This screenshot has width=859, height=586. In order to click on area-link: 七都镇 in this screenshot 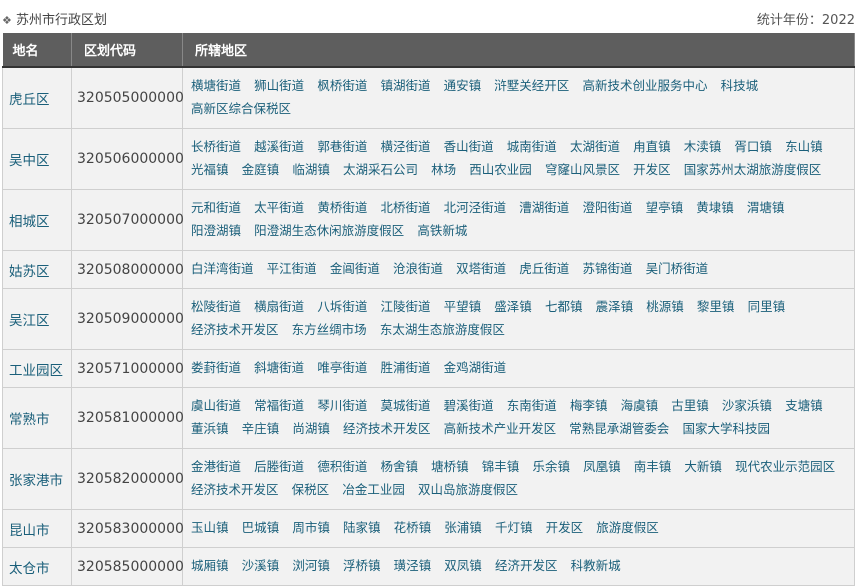, I will do `click(563, 306)`.